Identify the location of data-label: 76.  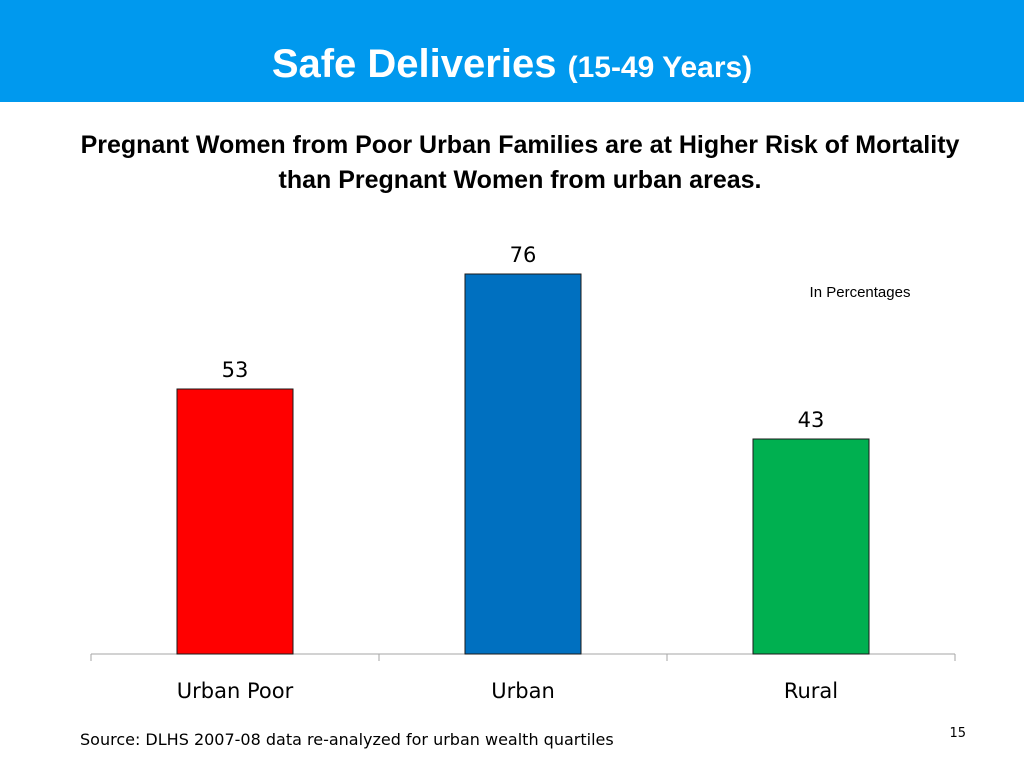
(523, 255).